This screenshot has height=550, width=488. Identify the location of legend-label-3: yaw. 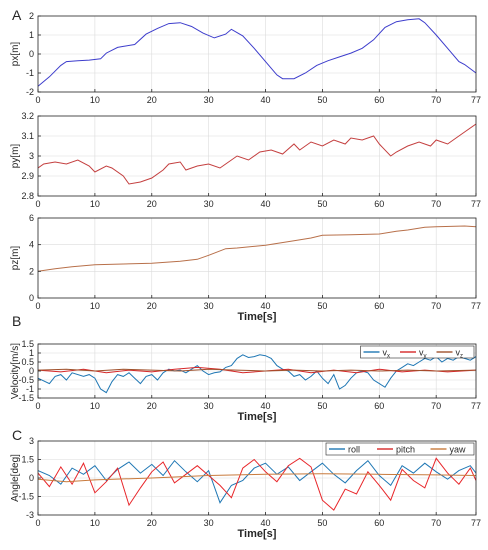
(458, 450).